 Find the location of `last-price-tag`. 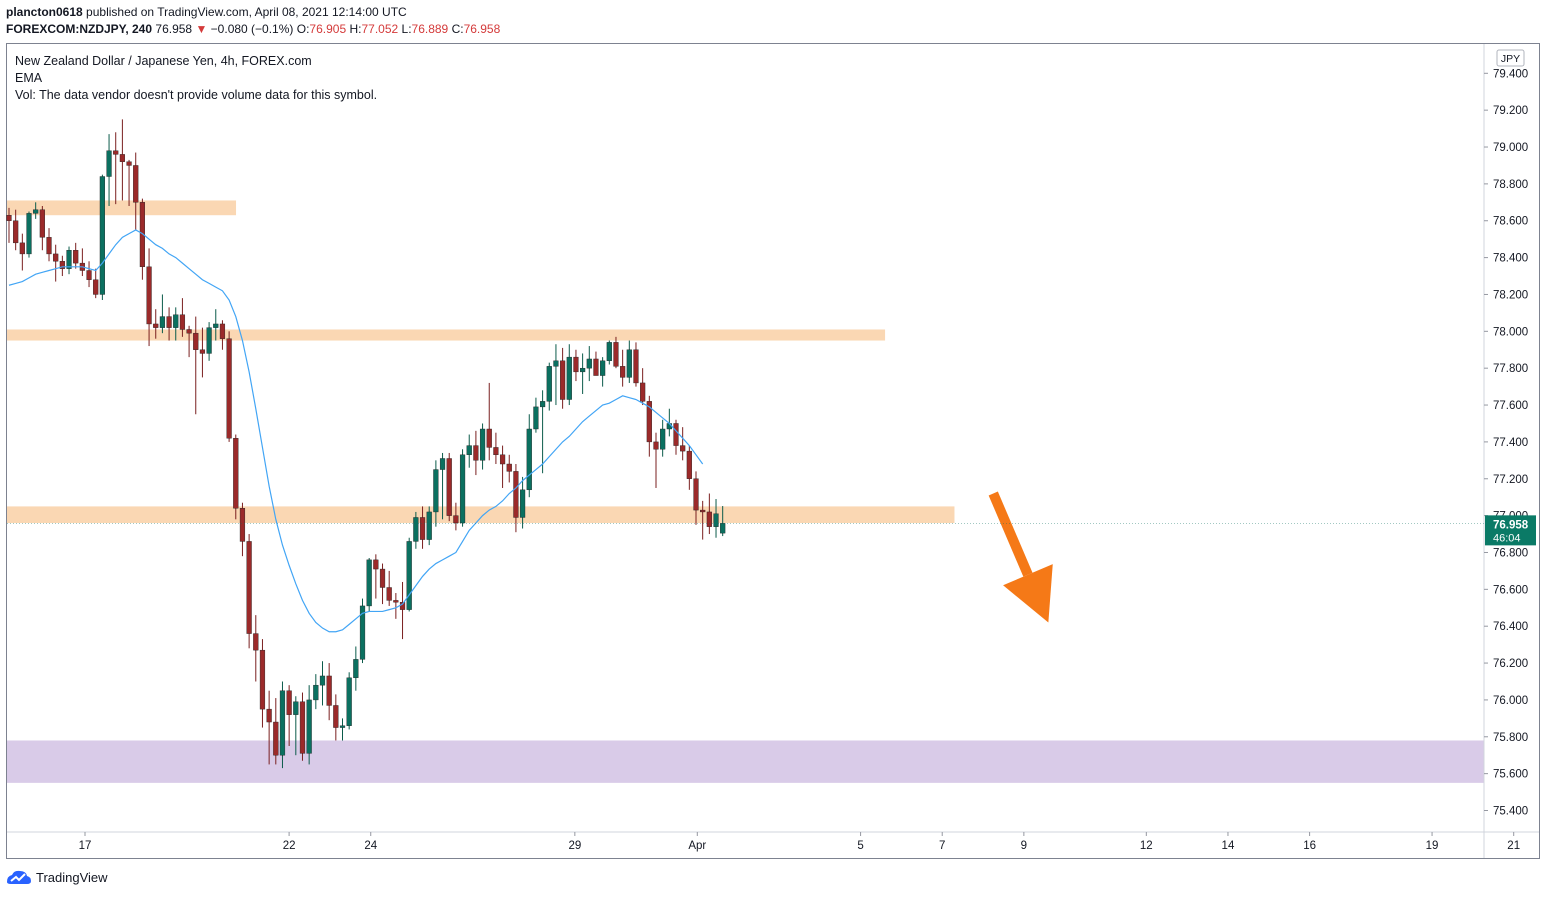

last-price-tag is located at coordinates (1510, 530).